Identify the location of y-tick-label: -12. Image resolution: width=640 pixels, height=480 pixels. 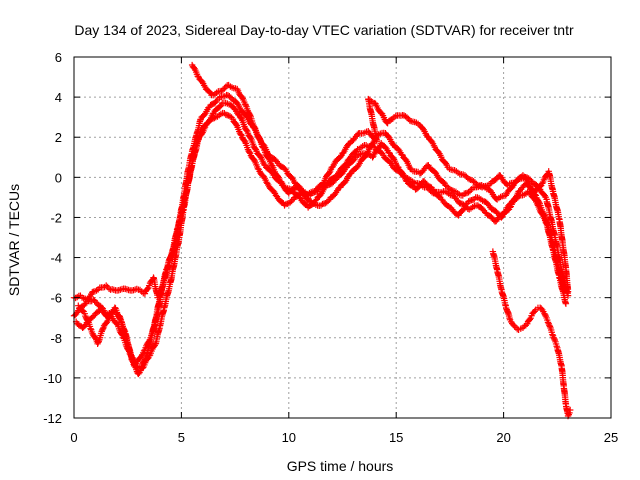
(52, 418).